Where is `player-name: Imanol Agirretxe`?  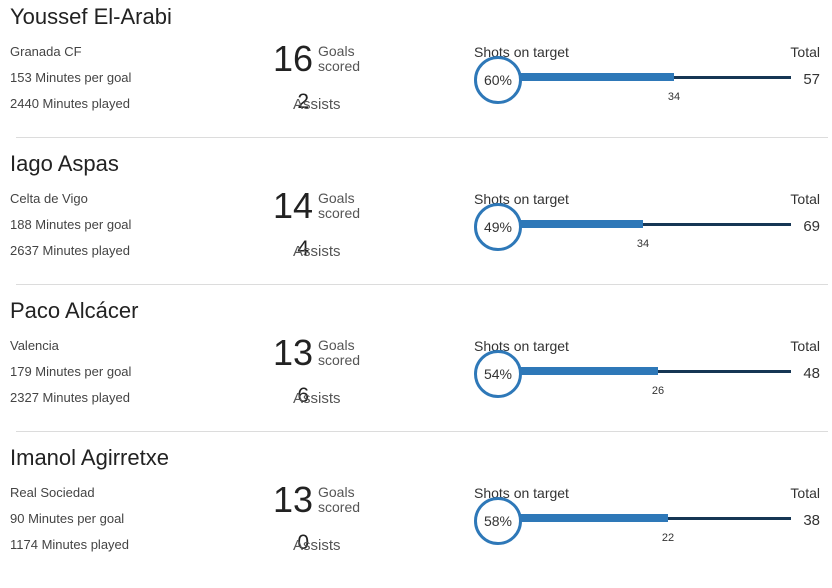
player-name: Imanol Agirretxe is located at coordinates (89, 457).